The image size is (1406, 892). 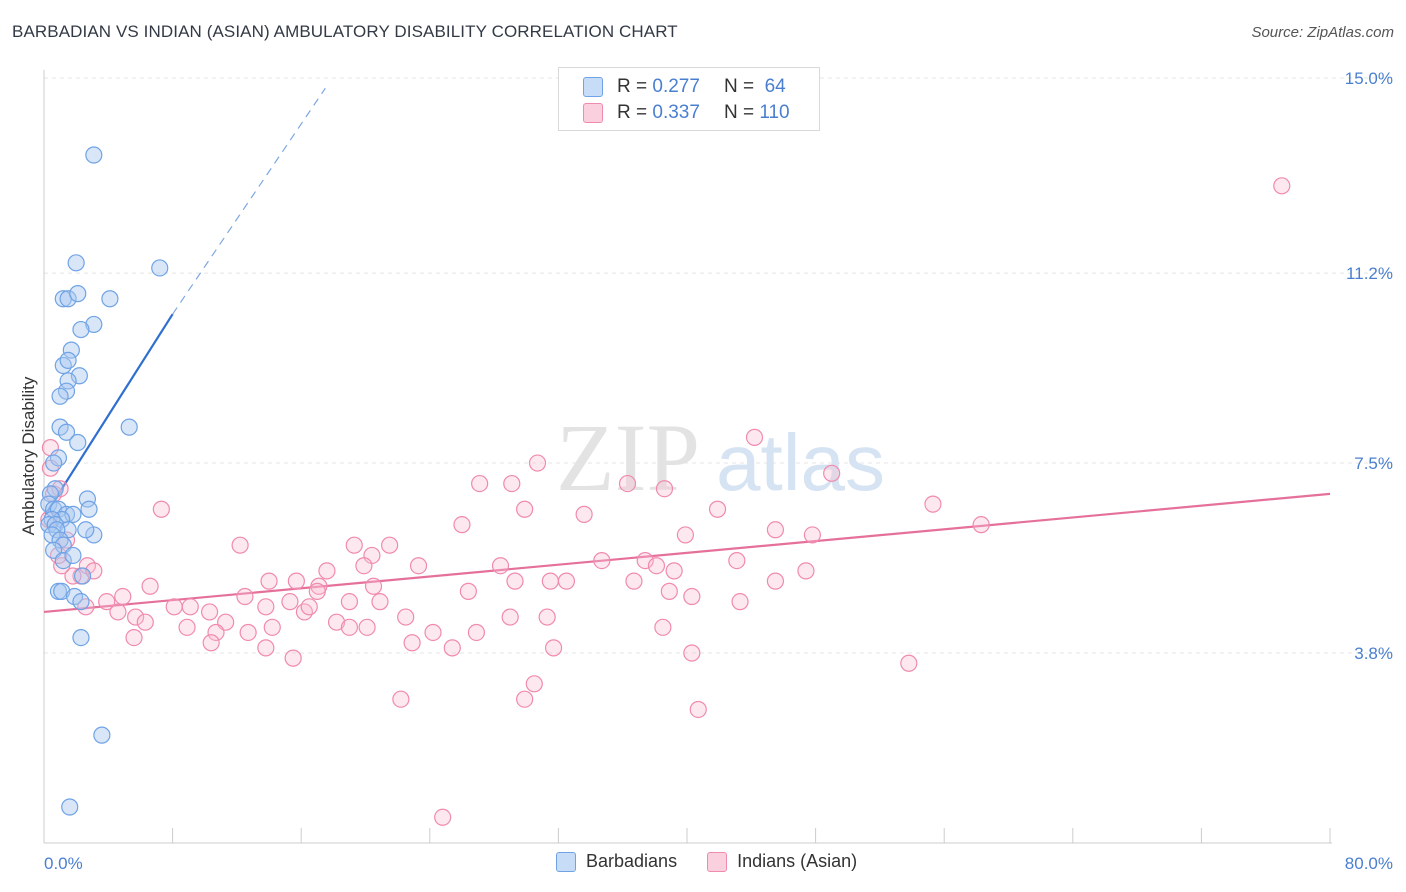 What do you see at coordinates (63, 863) in the screenshot?
I see `x-tick-label: 0.0%` at bounding box center [63, 863].